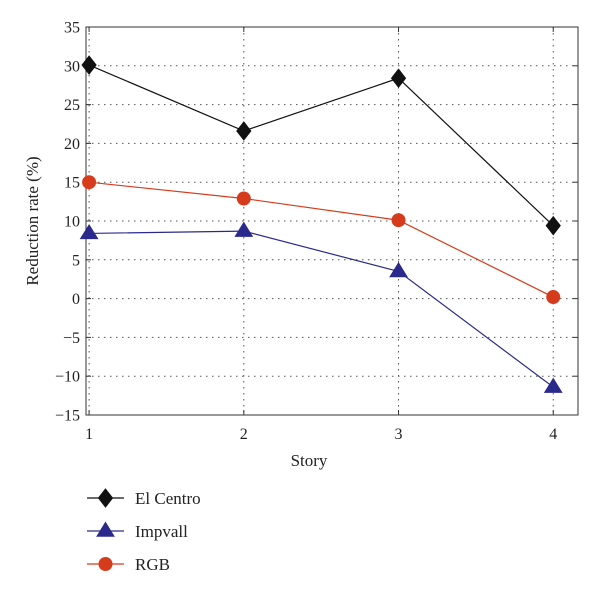 This screenshot has width=600, height=591. What do you see at coordinates (72, 144) in the screenshot?
I see `y-tick-label: 20` at bounding box center [72, 144].